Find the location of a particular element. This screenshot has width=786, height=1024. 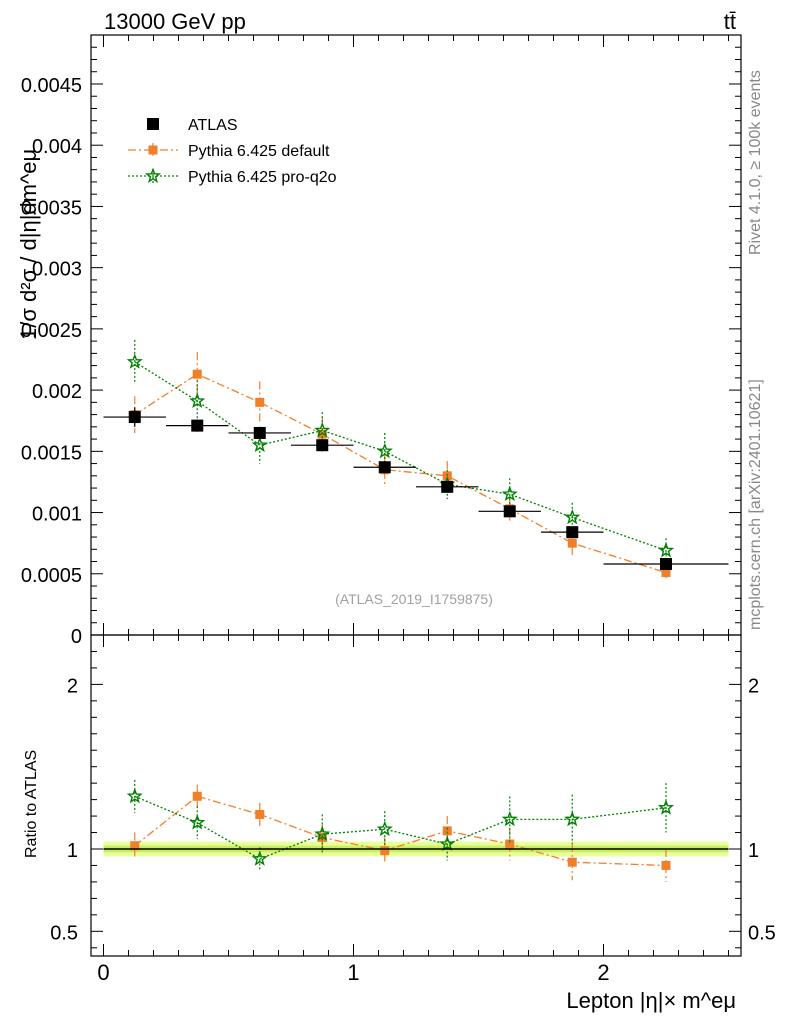

main-y-tick-label: 0.0015 is located at coordinates (51, 453).